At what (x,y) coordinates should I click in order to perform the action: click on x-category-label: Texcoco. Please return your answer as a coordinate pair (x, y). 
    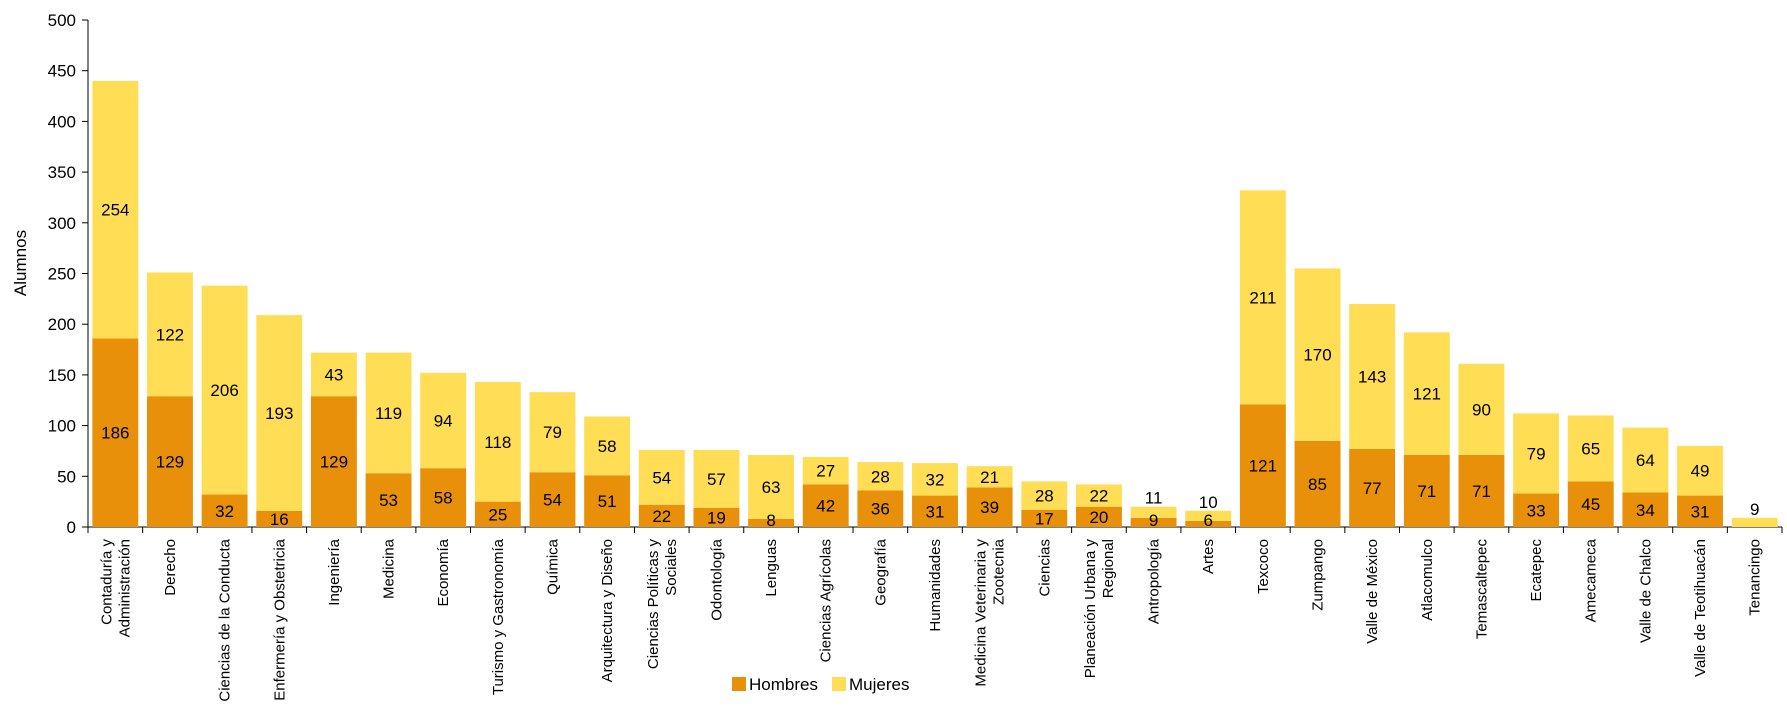
    Looking at the image, I should click on (1263, 566).